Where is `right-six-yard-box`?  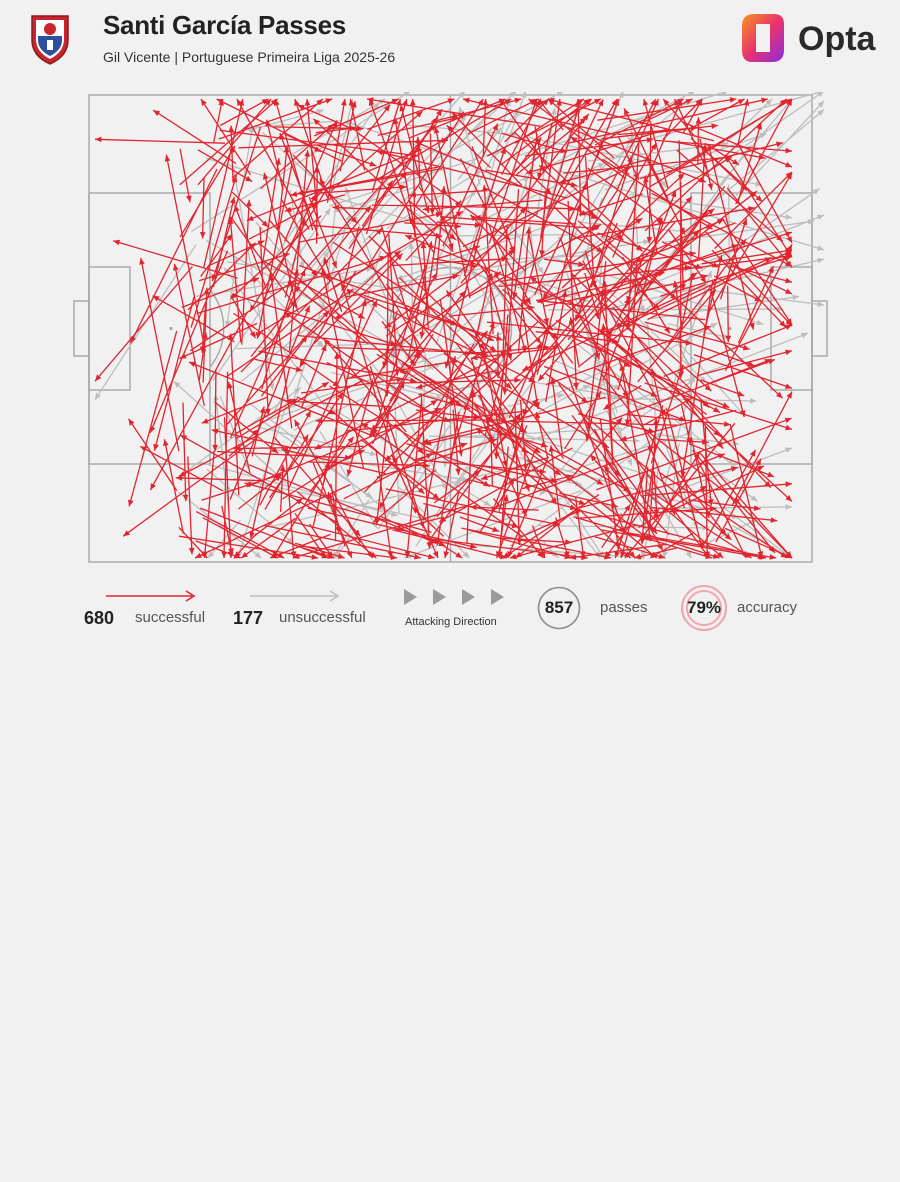
right-six-yard-box is located at coordinates (791, 328).